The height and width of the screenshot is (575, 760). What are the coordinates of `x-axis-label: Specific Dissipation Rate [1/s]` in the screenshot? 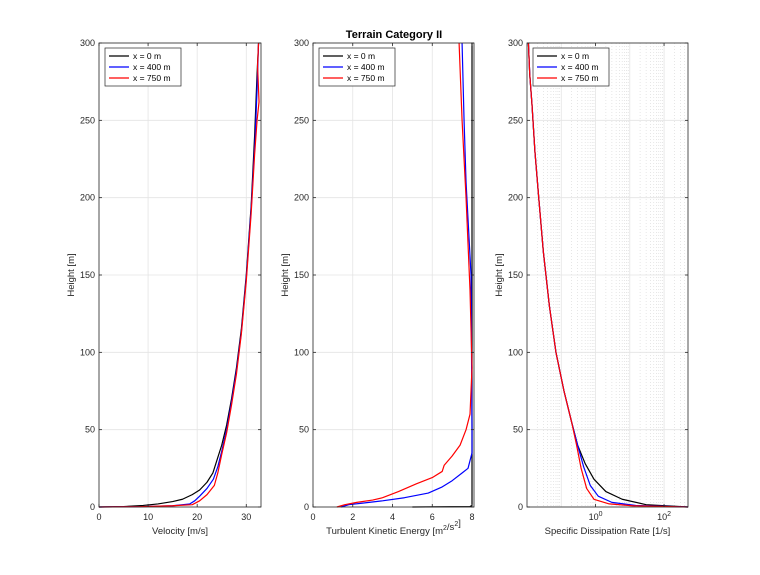 It's located at (608, 531).